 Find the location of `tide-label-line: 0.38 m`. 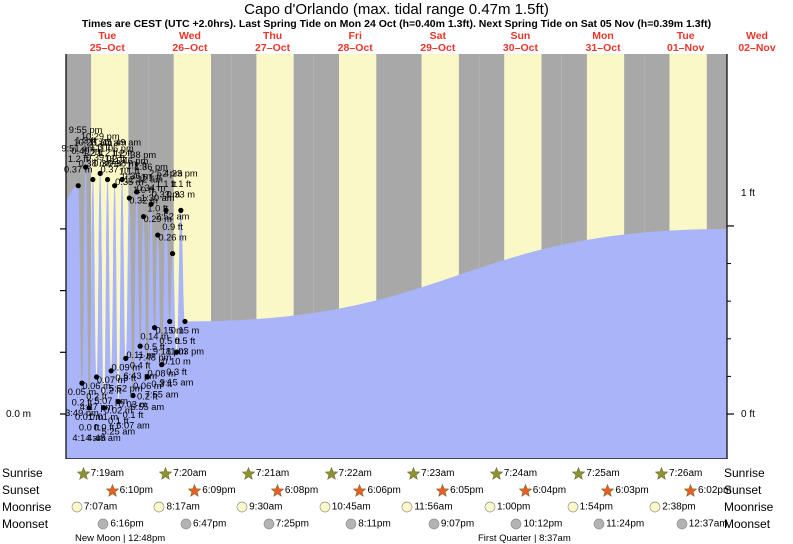

tide-label-line: 0.38 m is located at coordinates (107, 164).